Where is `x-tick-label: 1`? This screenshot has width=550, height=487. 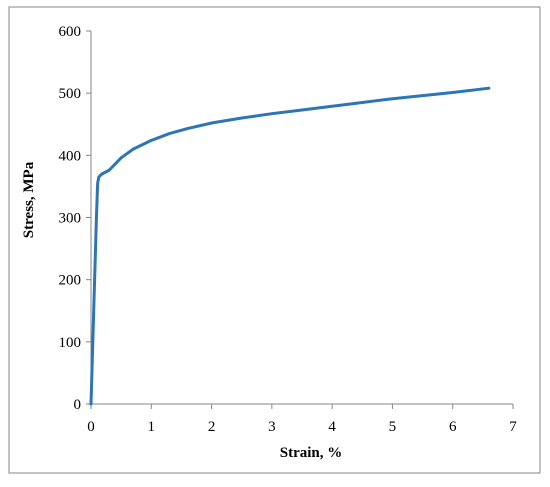 x-tick-label: 1 is located at coordinates (152, 427).